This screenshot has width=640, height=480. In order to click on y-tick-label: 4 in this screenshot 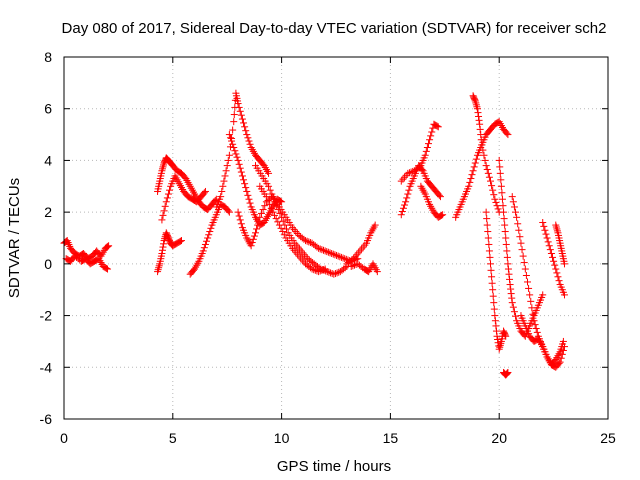, I will do `click(48, 160)`.